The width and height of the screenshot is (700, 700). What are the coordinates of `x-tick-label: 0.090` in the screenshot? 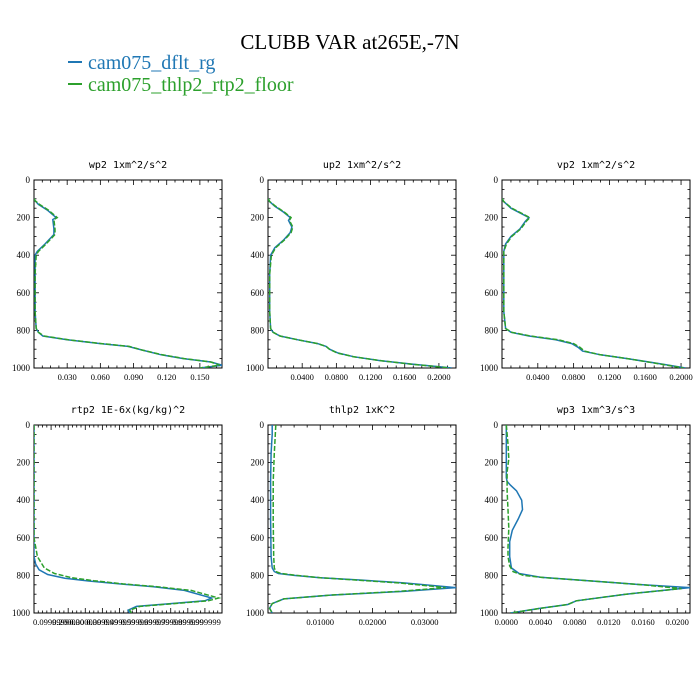 It's located at (133, 377).